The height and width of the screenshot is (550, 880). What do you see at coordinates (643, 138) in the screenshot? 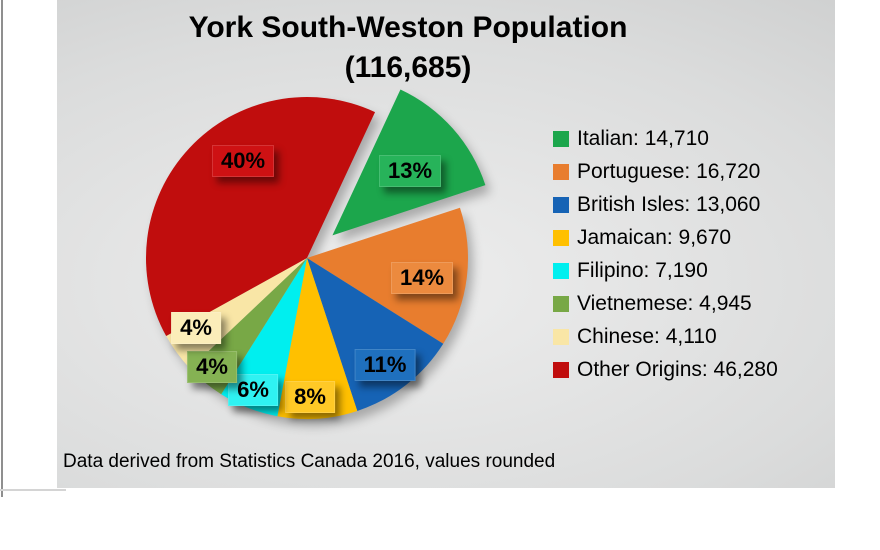
I see `legend-label-italian: Italian: 14,710` at bounding box center [643, 138].